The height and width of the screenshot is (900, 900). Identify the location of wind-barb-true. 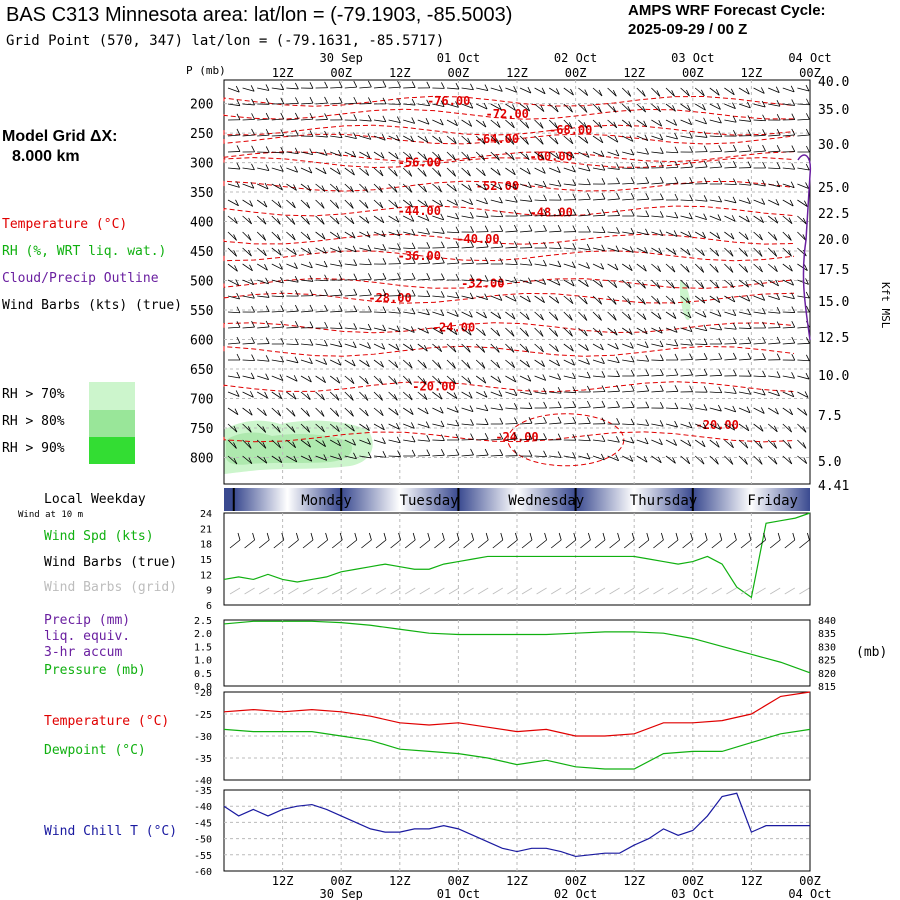
(454, 544).